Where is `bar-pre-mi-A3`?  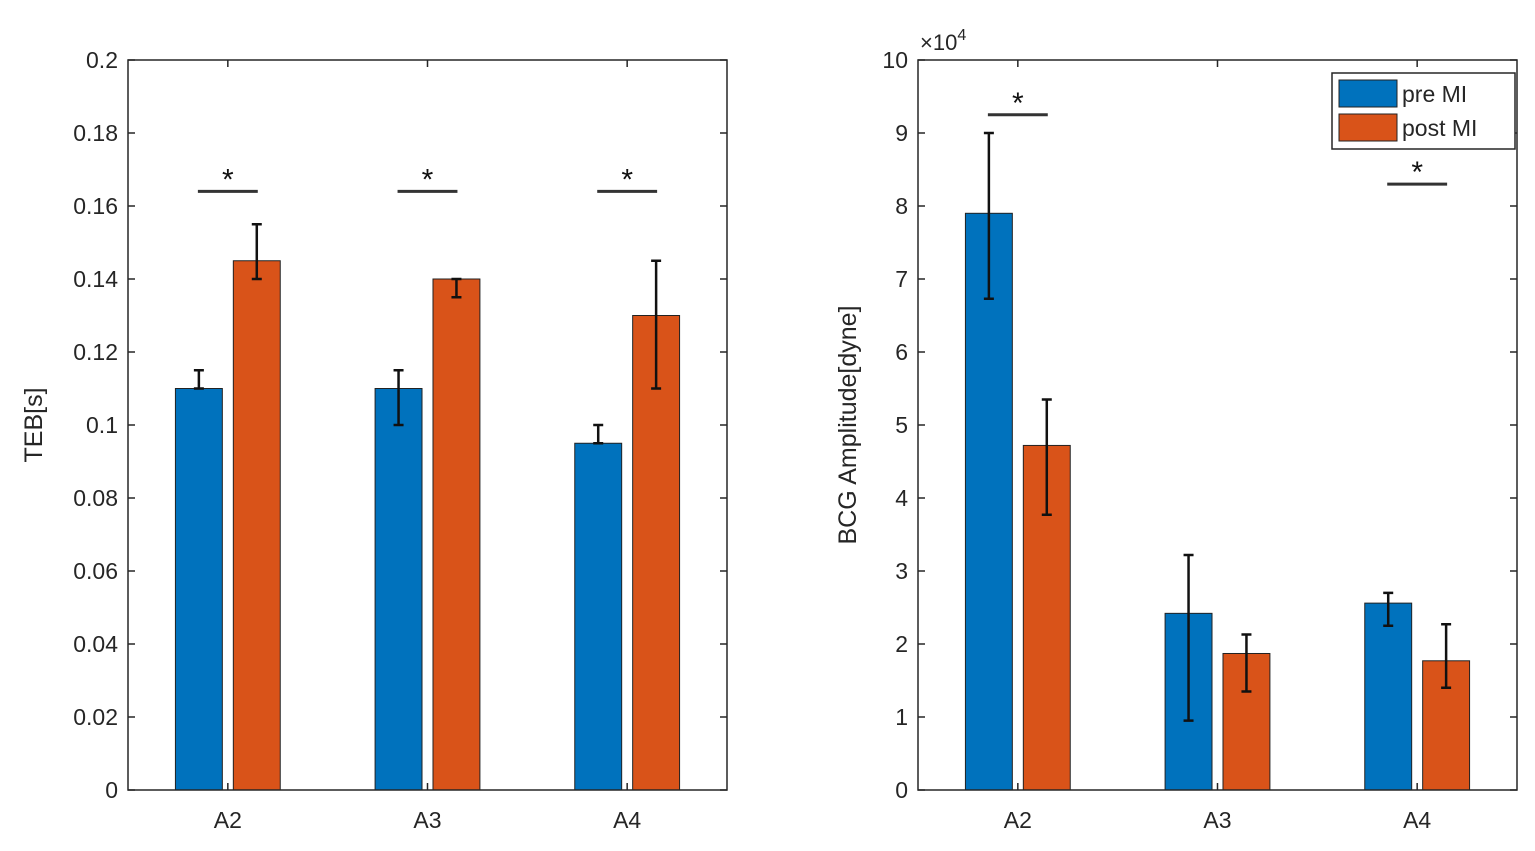
bar-pre-mi-A3 is located at coordinates (398, 589).